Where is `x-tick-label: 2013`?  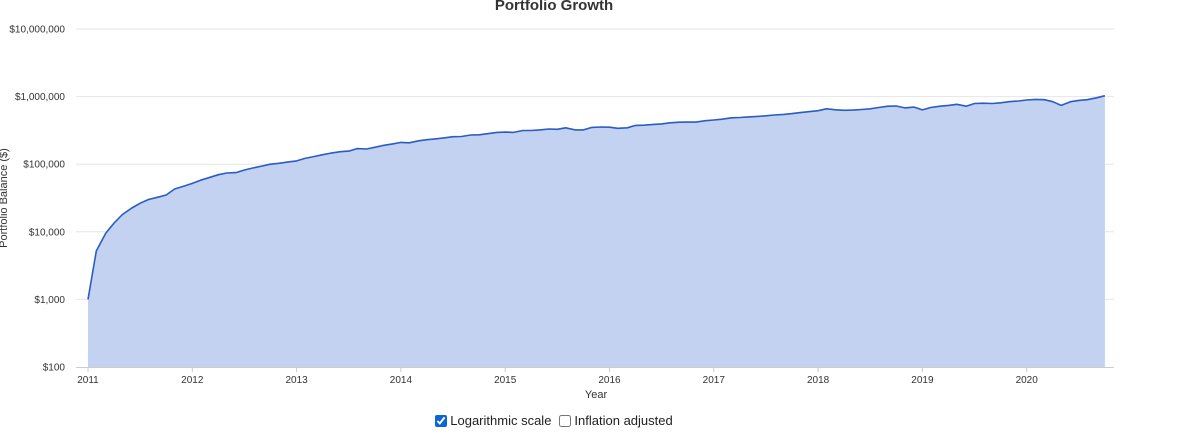 x-tick-label: 2013 is located at coordinates (296, 380).